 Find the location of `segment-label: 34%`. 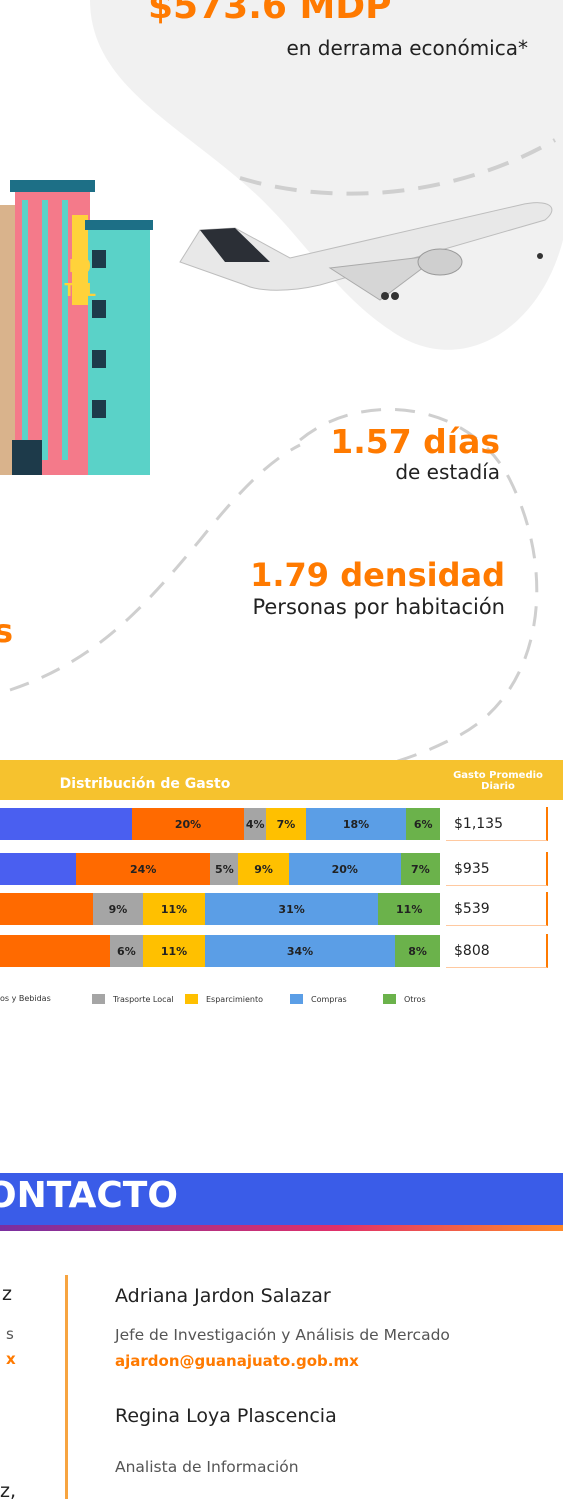

segment-label: 34% is located at coordinates (300, 951).